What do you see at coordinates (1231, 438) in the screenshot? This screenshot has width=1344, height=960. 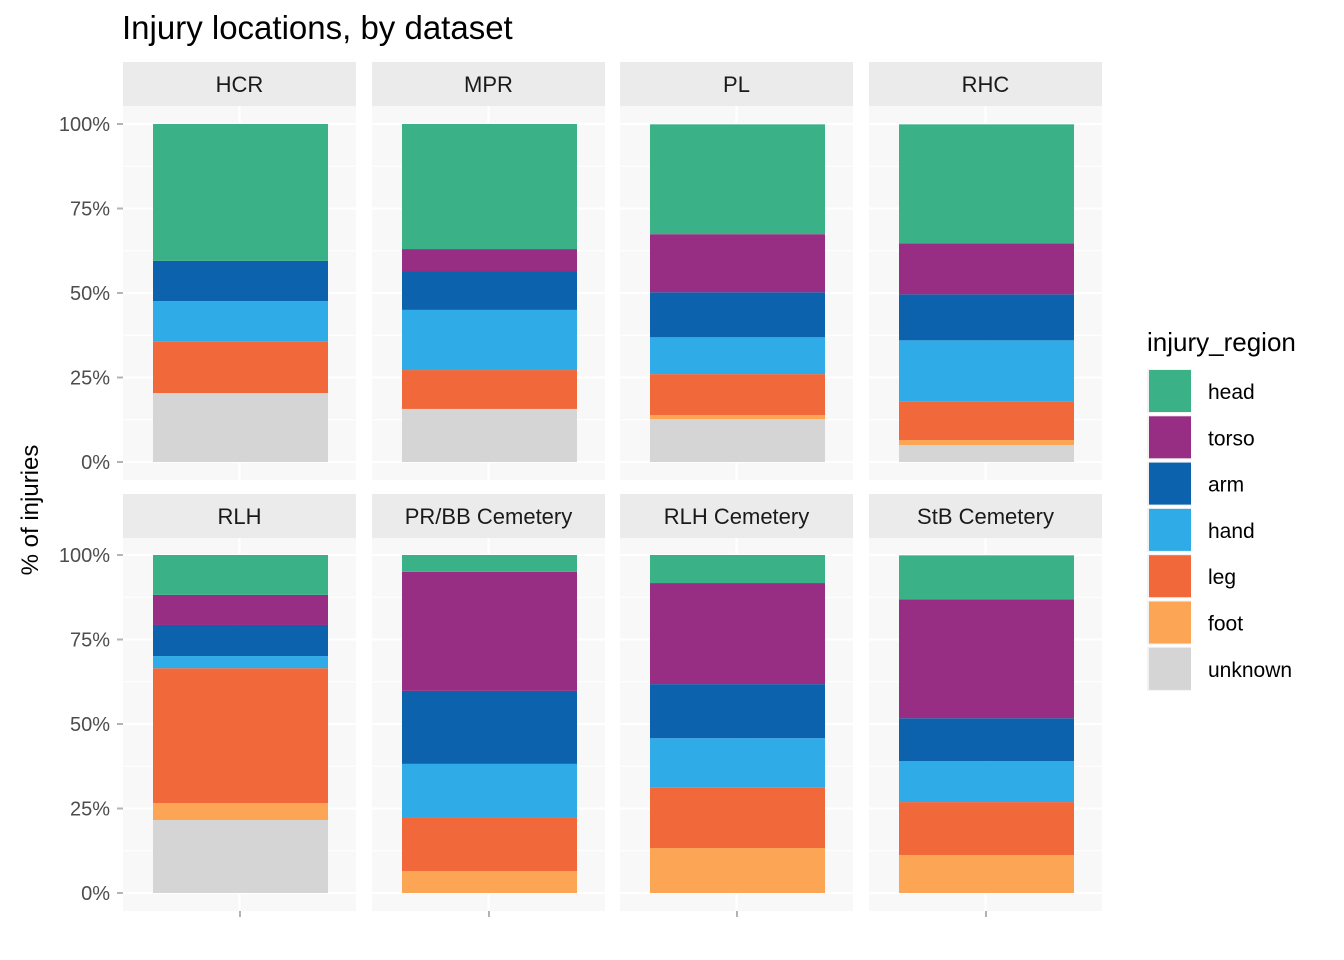 I see `legend-label: torso` at bounding box center [1231, 438].